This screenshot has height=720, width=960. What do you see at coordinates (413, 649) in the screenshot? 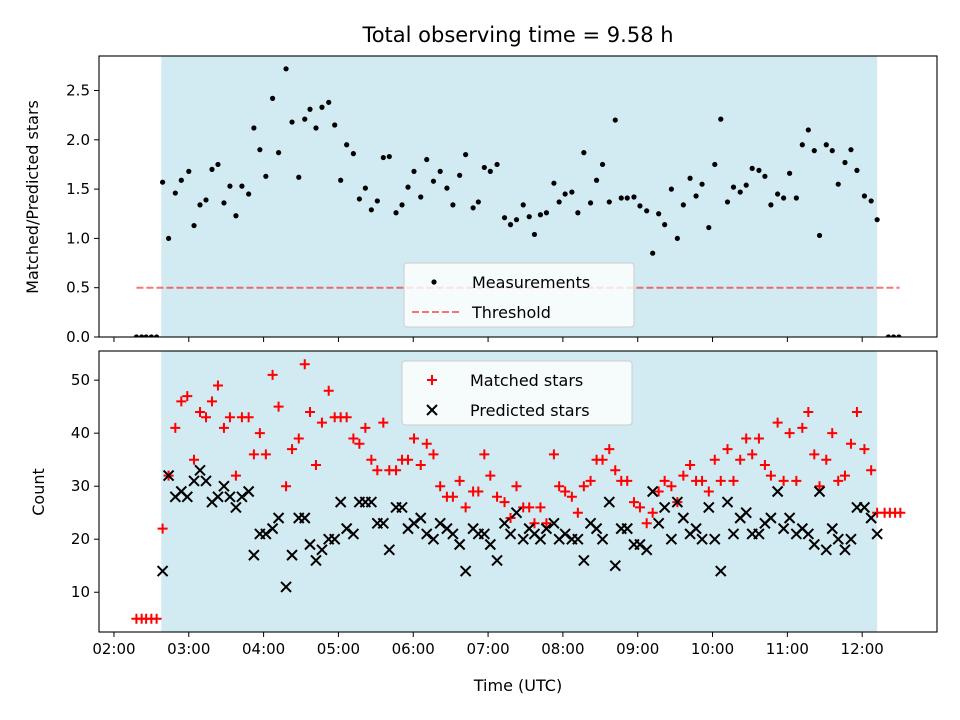
I see `x-tick-label: 06:00` at bounding box center [413, 649].